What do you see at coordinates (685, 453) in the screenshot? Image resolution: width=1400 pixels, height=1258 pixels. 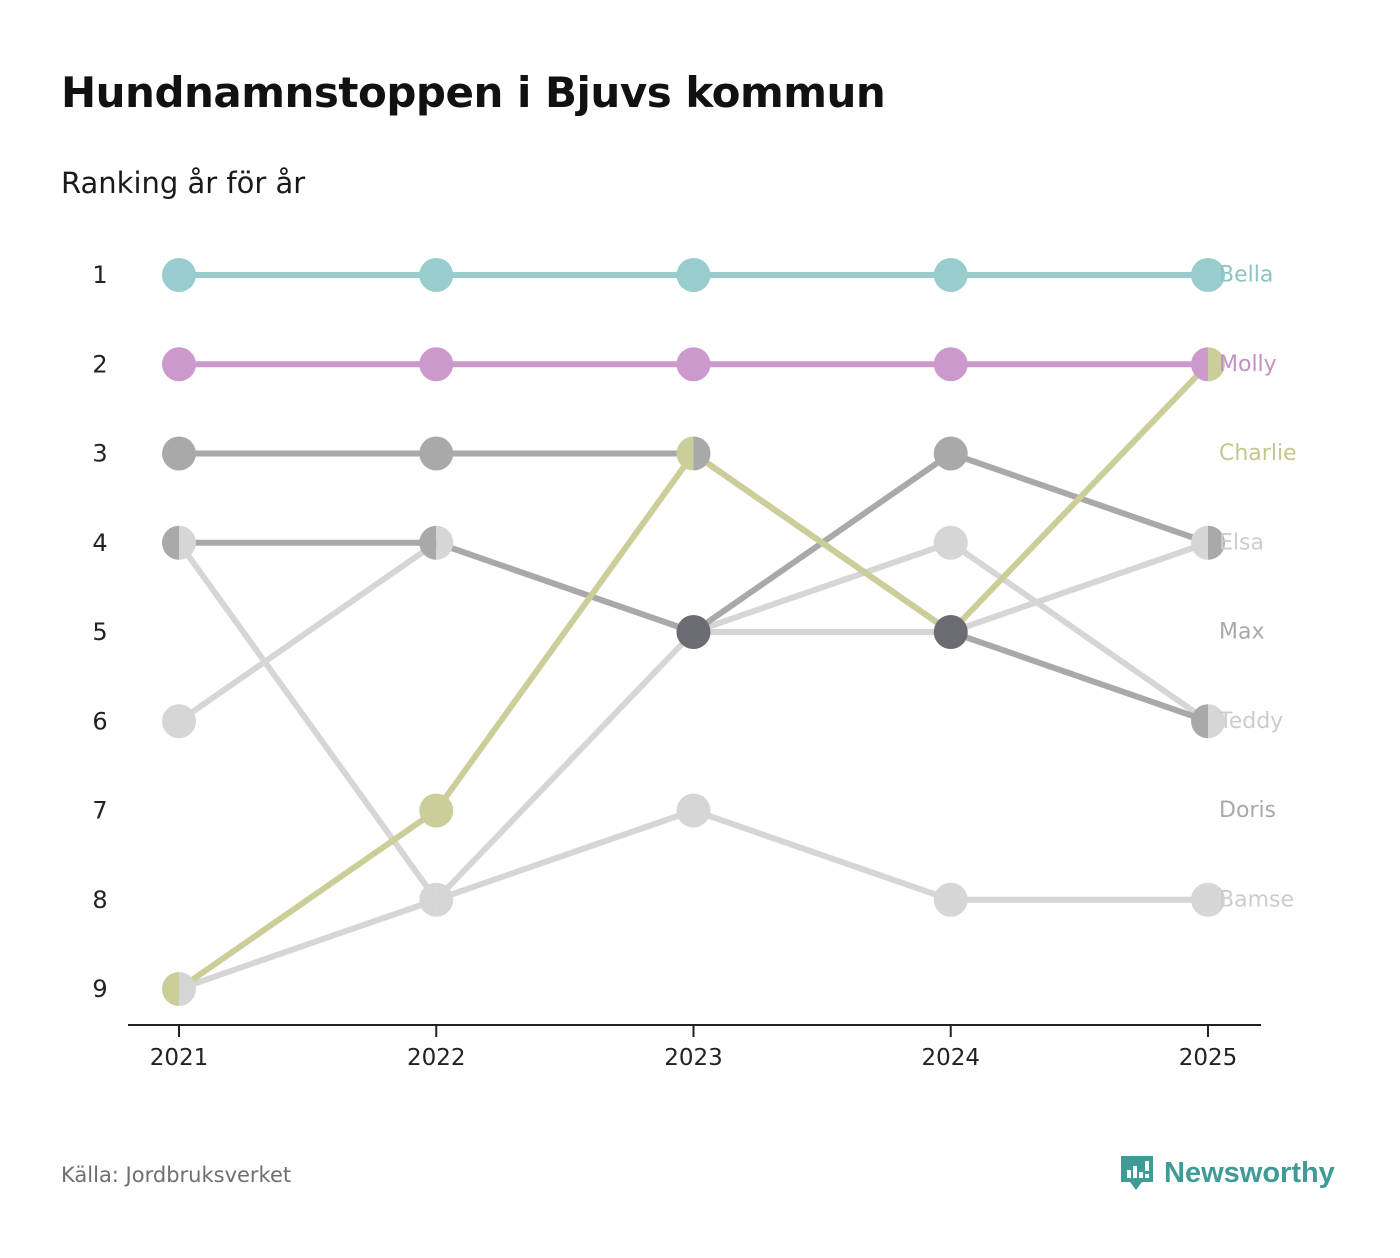 I see `point-charlie-2023` at bounding box center [685, 453].